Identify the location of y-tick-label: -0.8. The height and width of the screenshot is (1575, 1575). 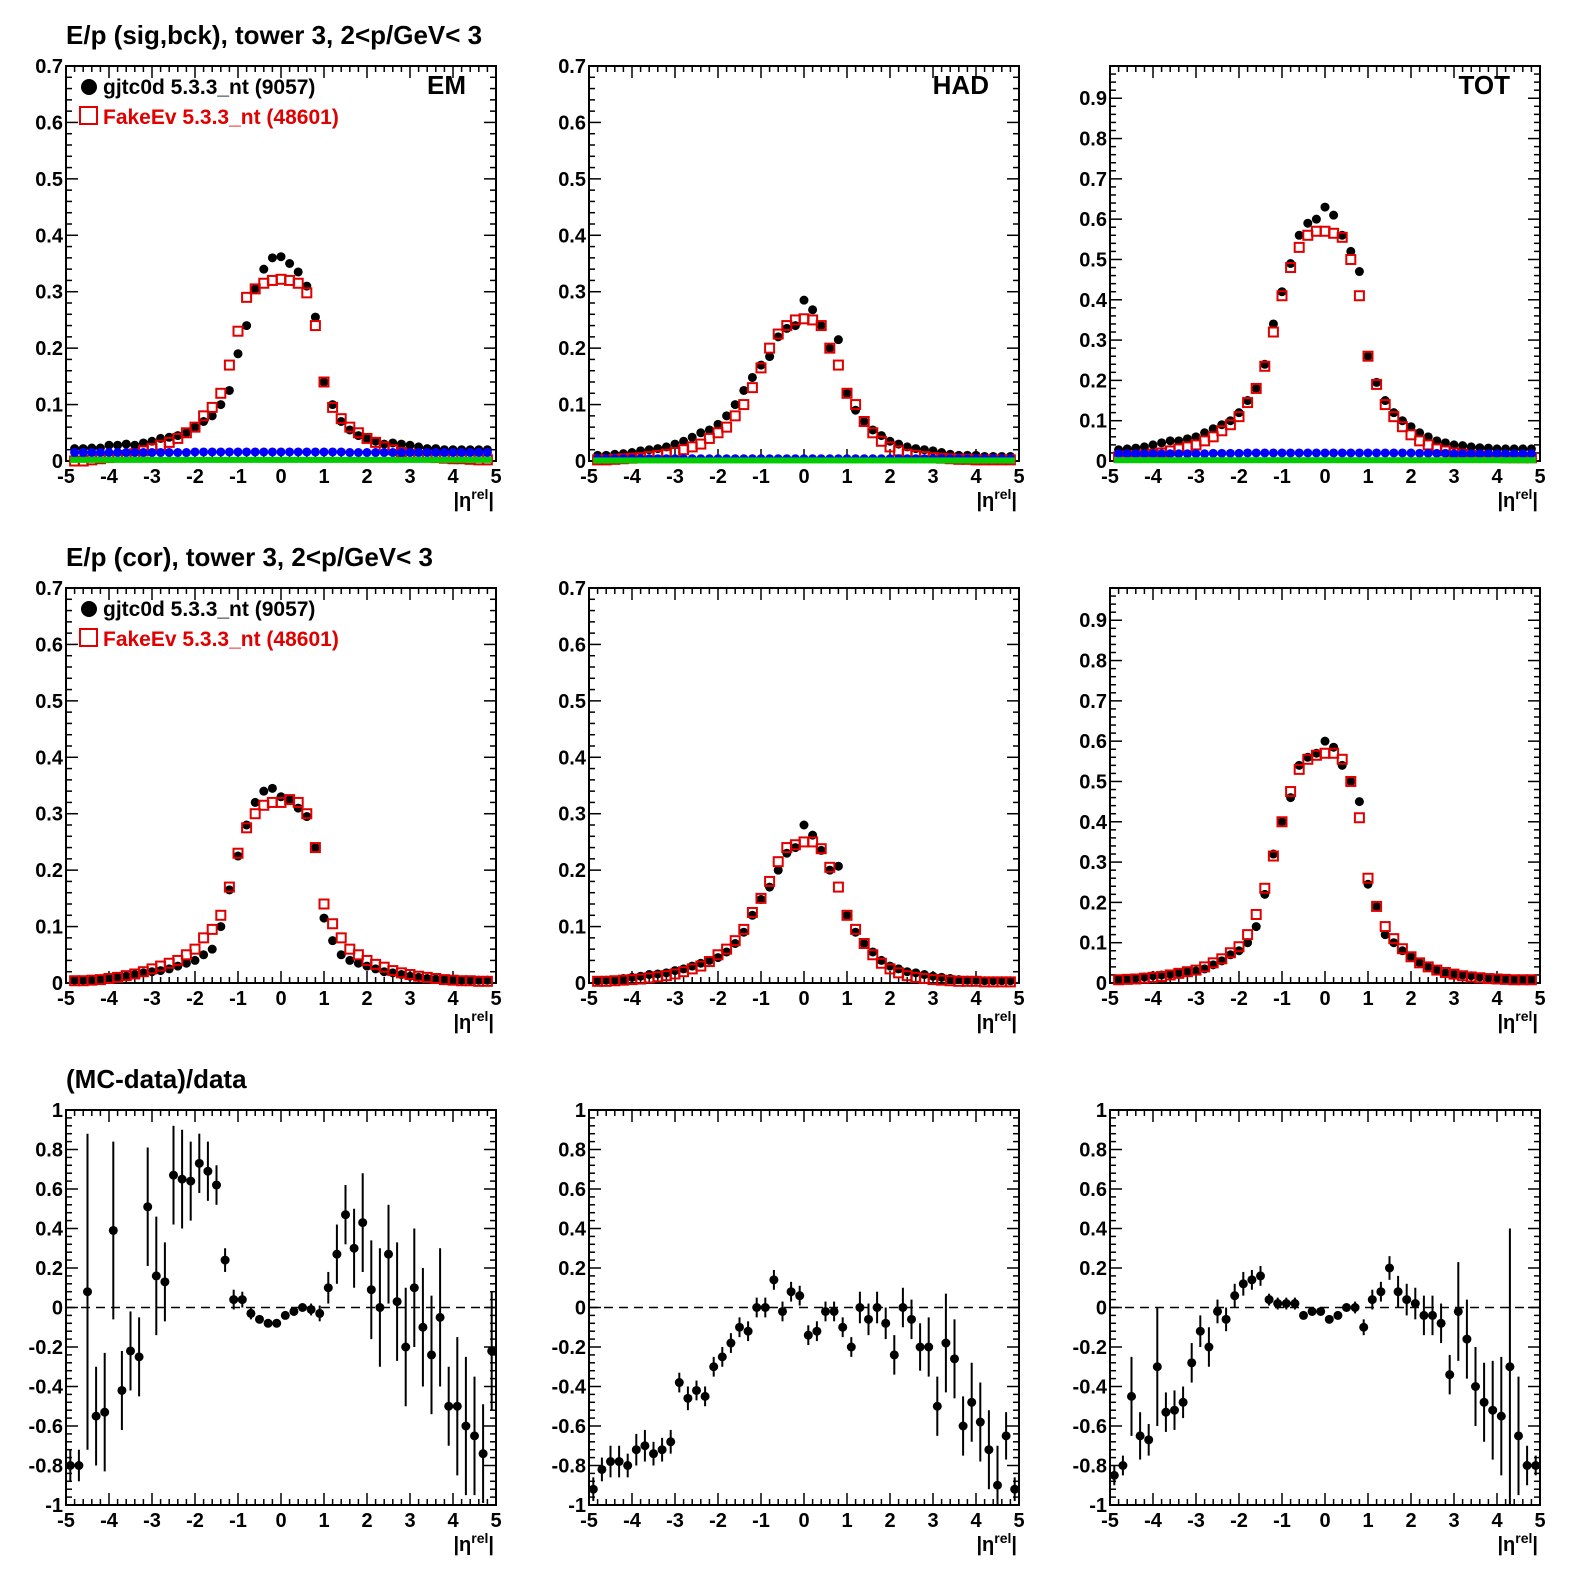
(46, 1467).